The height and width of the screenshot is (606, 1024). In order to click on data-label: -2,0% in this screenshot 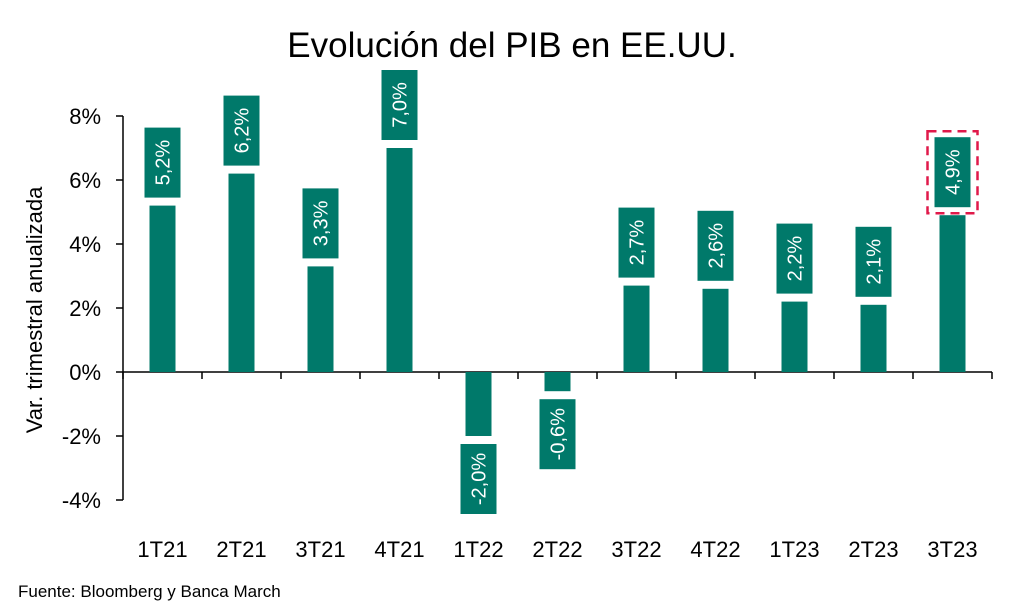, I will do `click(480, 479)`.